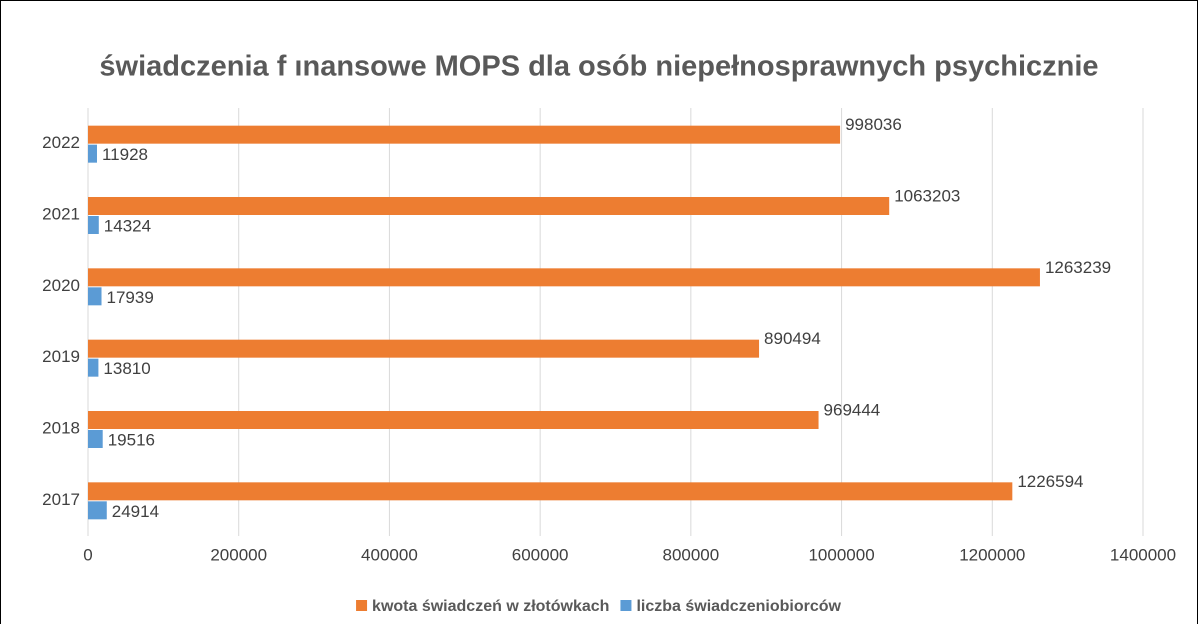  Describe the element at coordinates (792, 338) in the screenshot. I see `data-label: 890494` at that location.